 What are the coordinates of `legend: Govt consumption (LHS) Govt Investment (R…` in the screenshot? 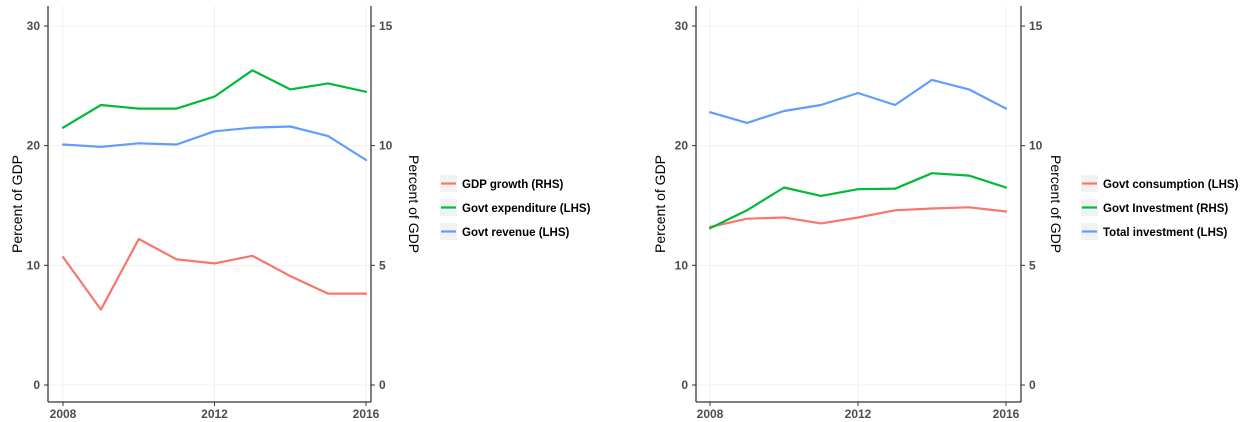 It's located at (1160, 207).